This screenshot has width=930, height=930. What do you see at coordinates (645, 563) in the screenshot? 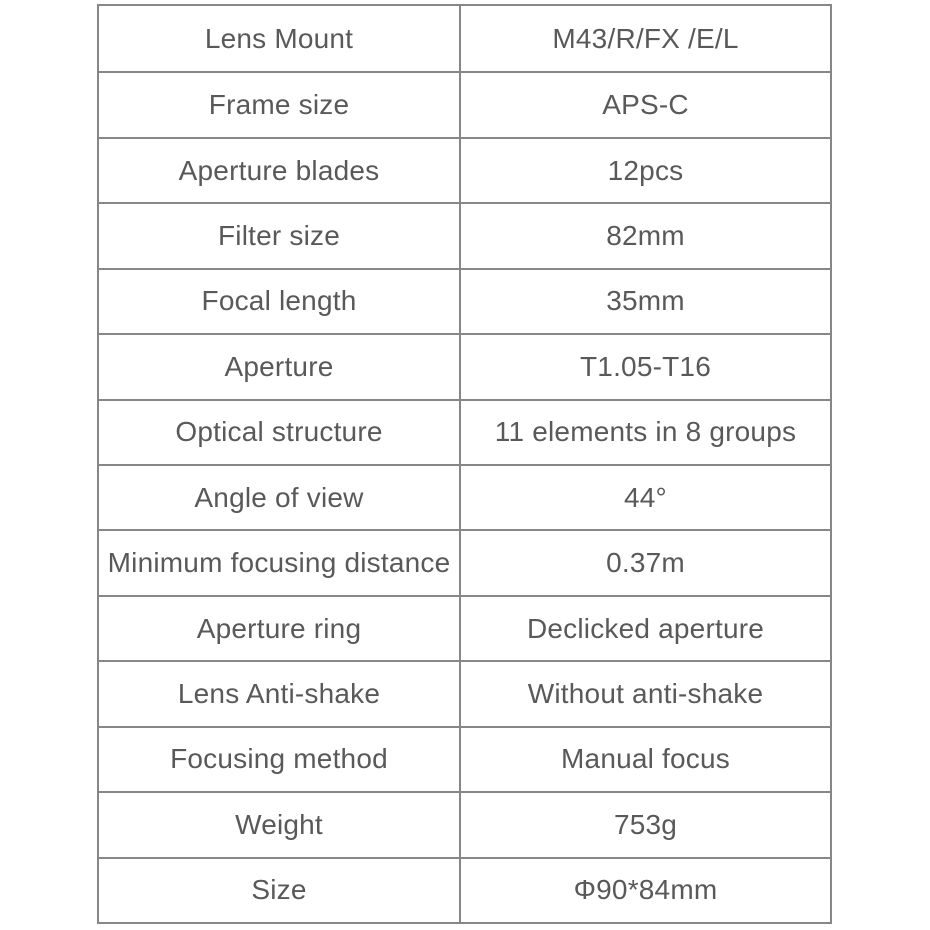
I see `spec-value: 0.37m` at bounding box center [645, 563].